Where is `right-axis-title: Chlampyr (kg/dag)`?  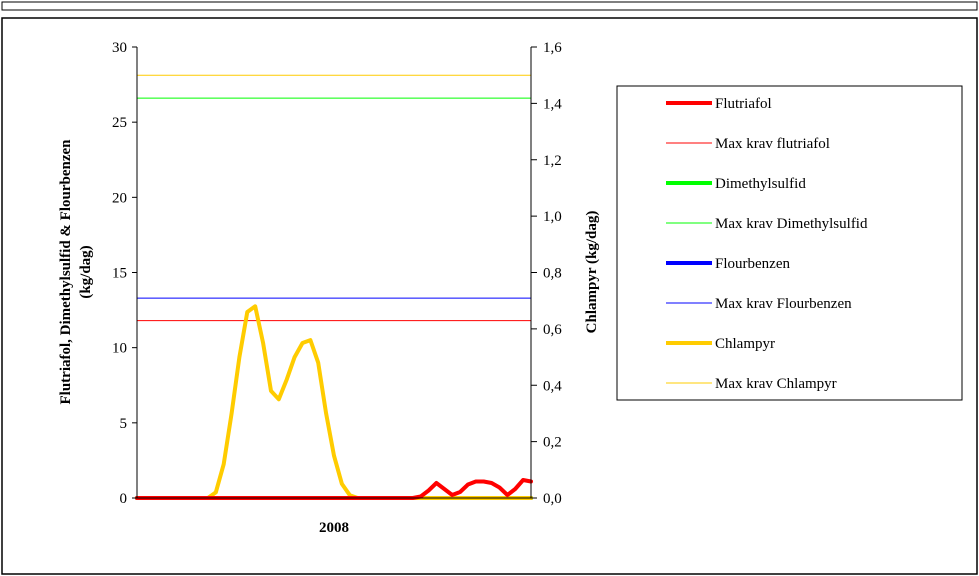
right-axis-title: Chlampyr (kg/dag) is located at coordinates (592, 272).